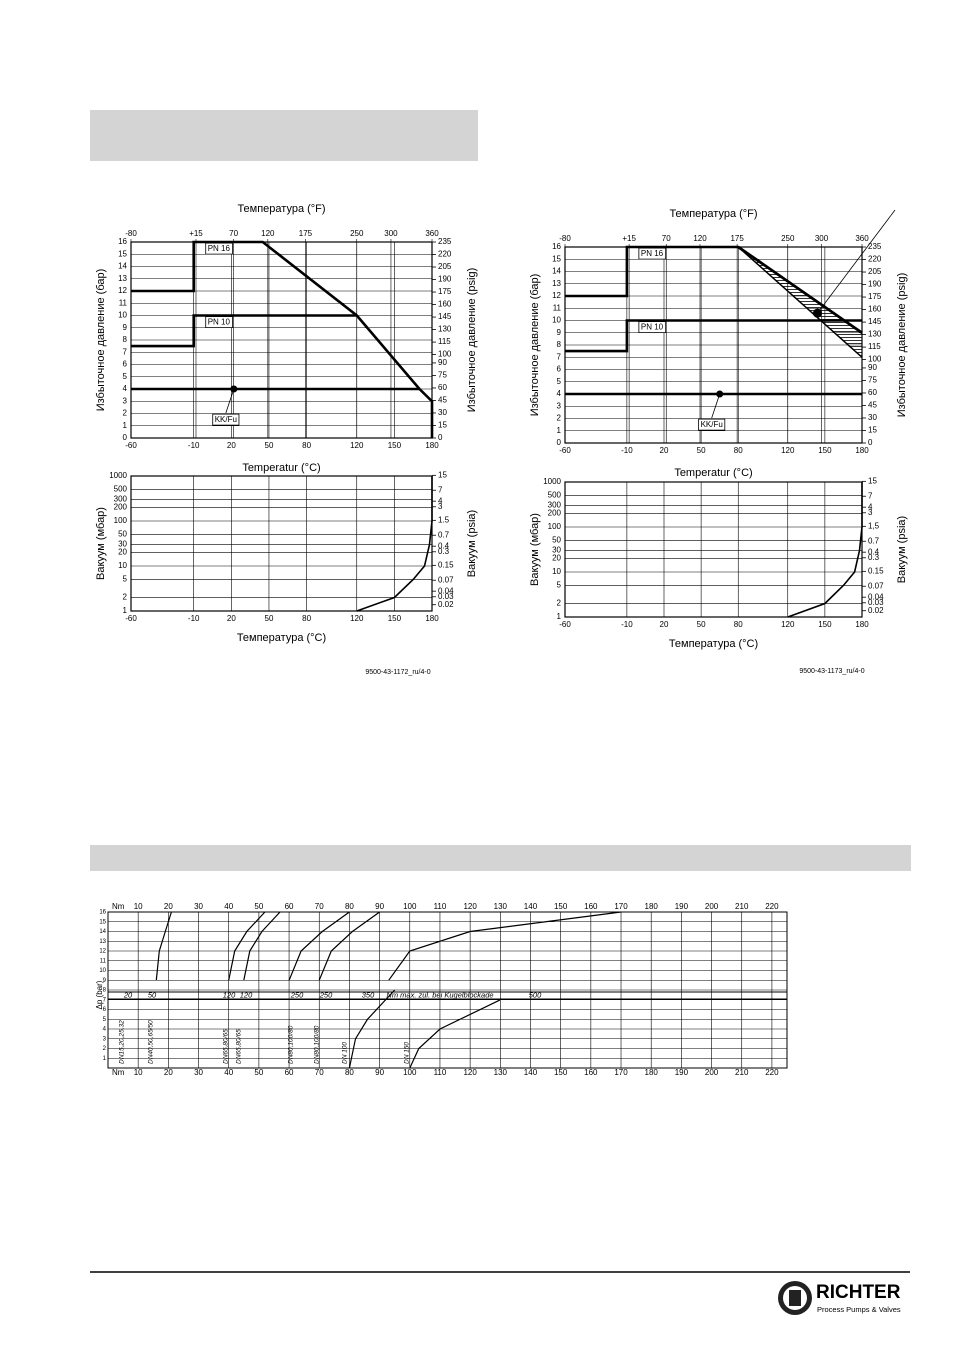  Describe the element at coordinates (839, 1298) in the screenshot. I see `logo: RICHTER Process Pumps & Valves` at that location.